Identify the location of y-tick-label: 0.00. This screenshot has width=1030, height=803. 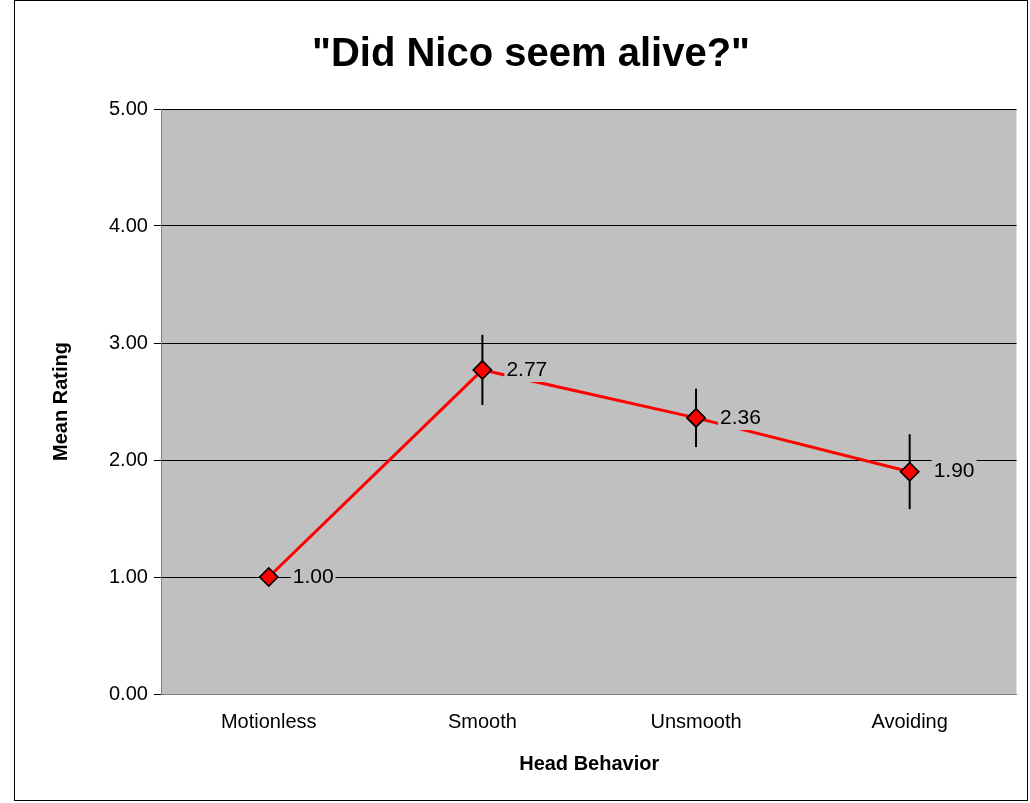
(128, 692).